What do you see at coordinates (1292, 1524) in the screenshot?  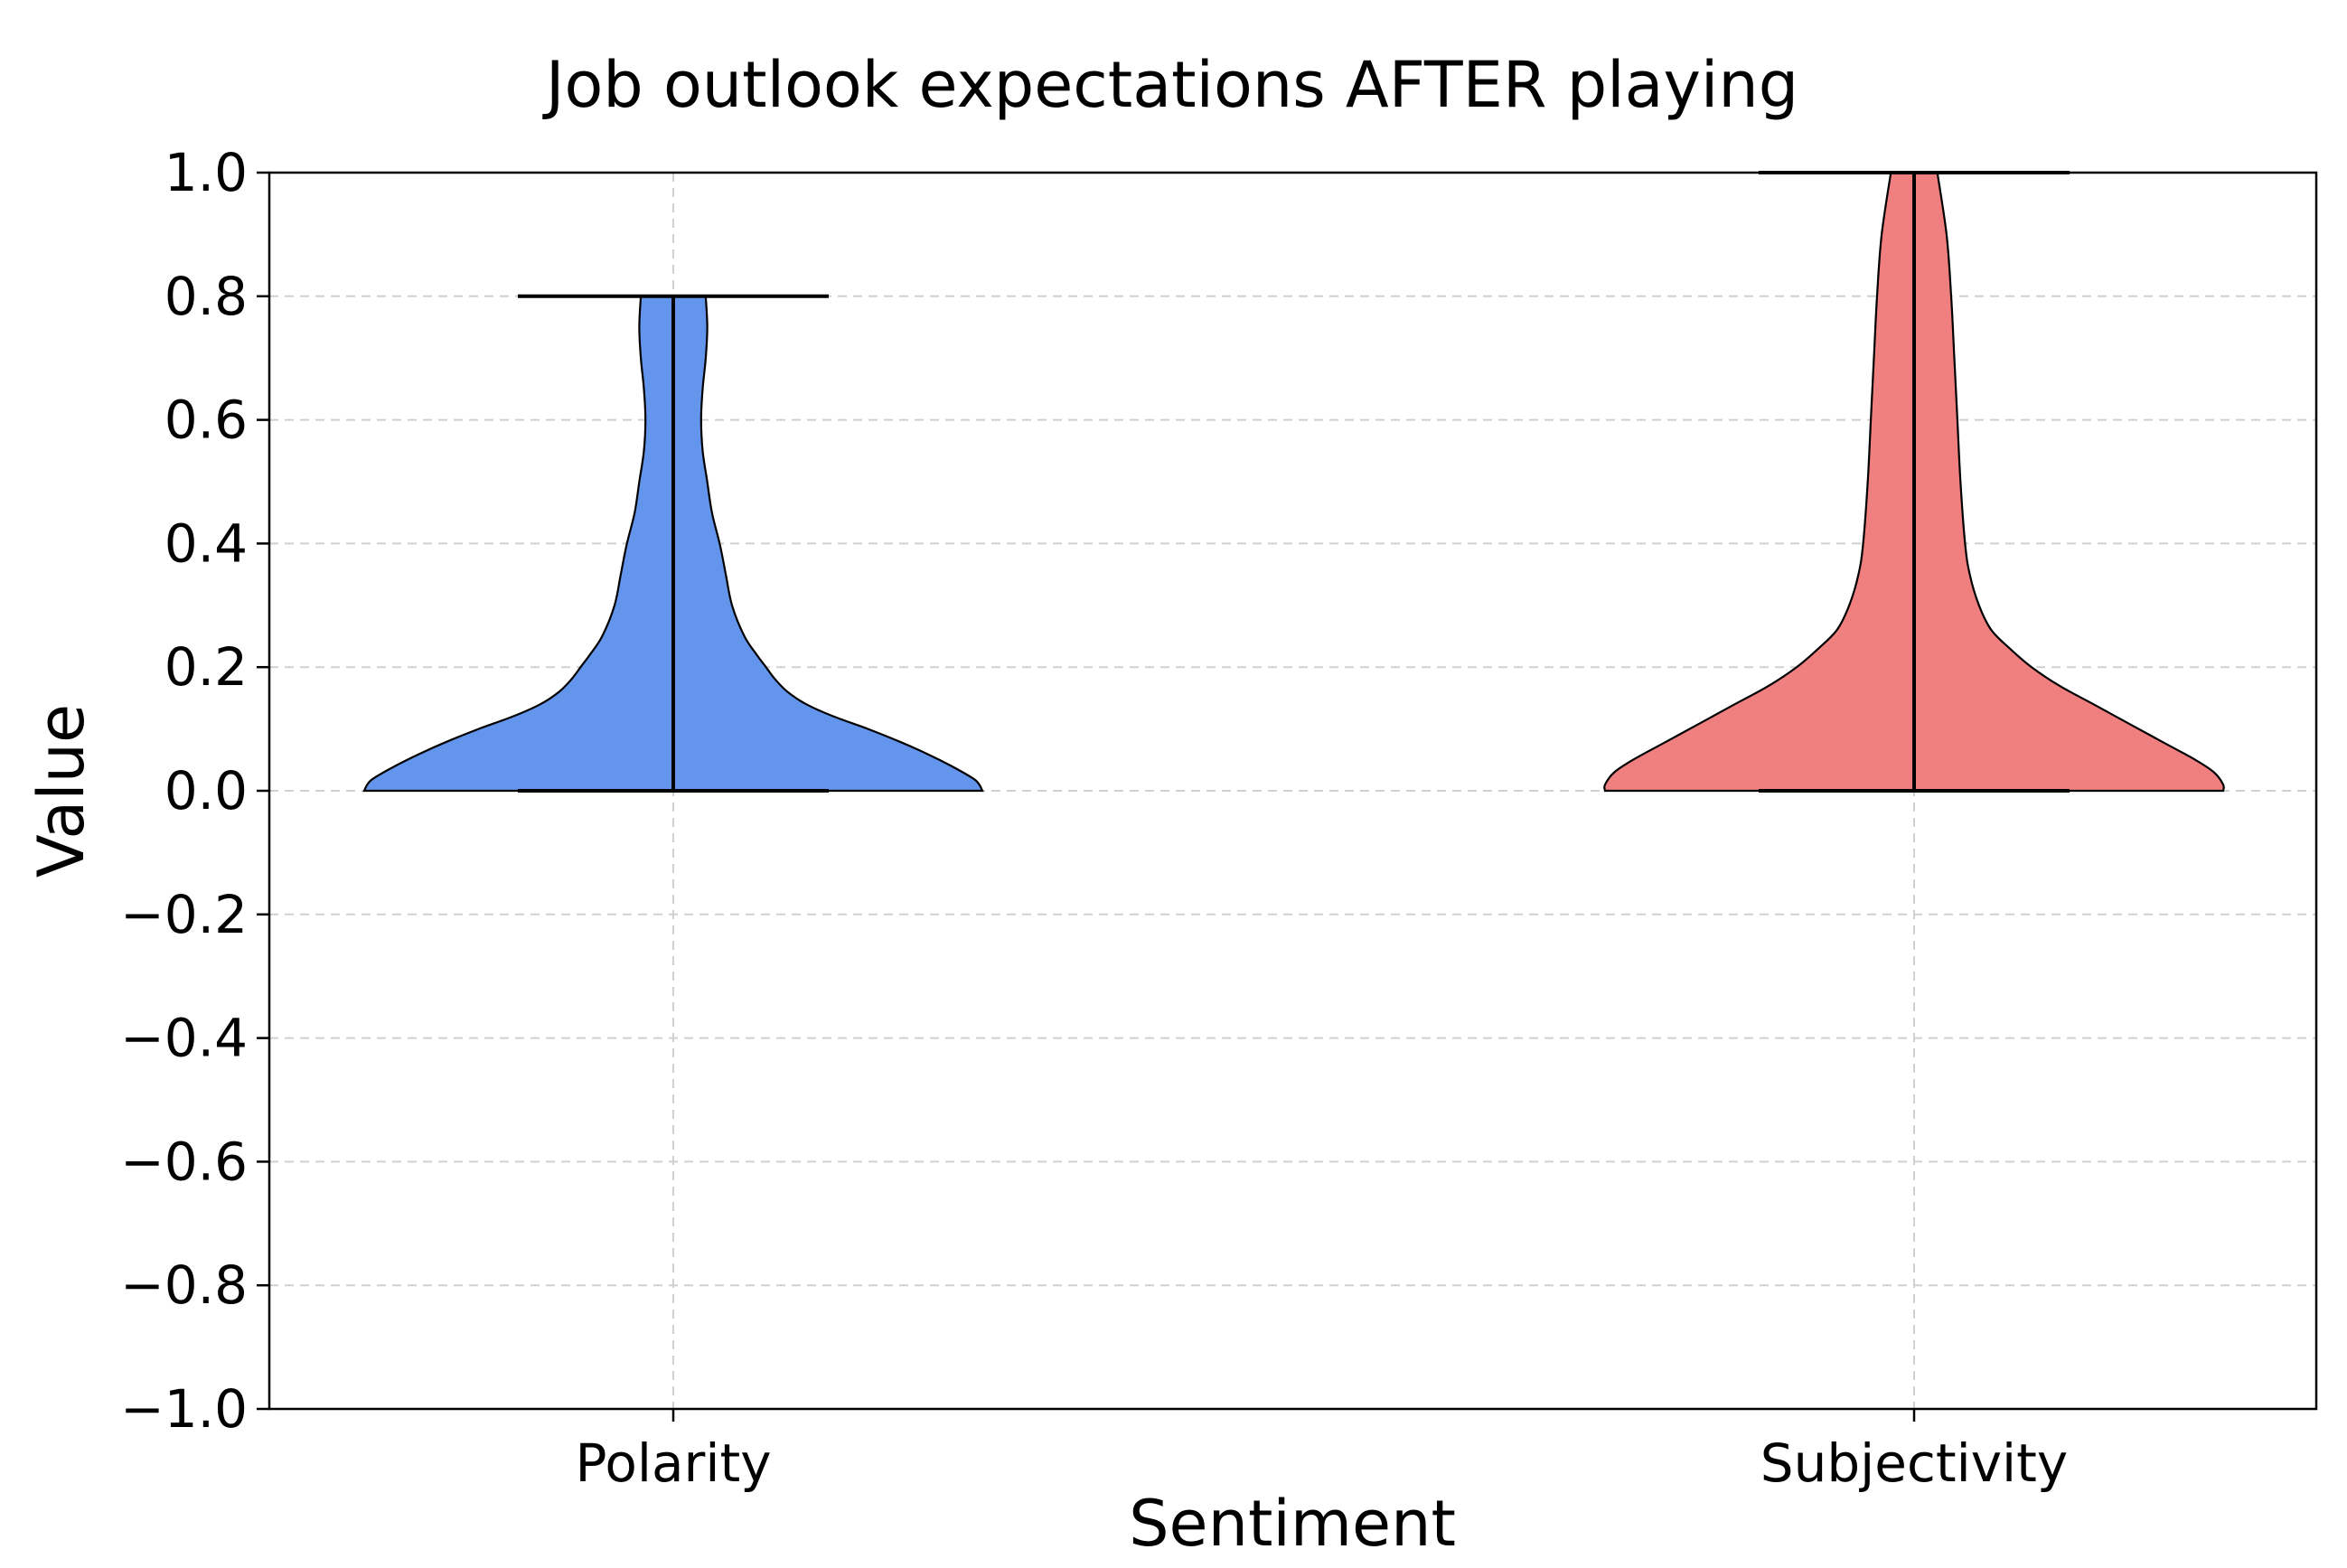 I see `x-axis-label: Sentiment` at bounding box center [1292, 1524].